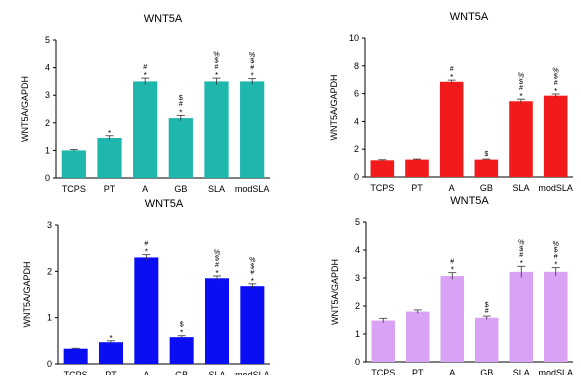 The image size is (581, 380). I want to click on y-tick-label: 8, so click(356, 66).